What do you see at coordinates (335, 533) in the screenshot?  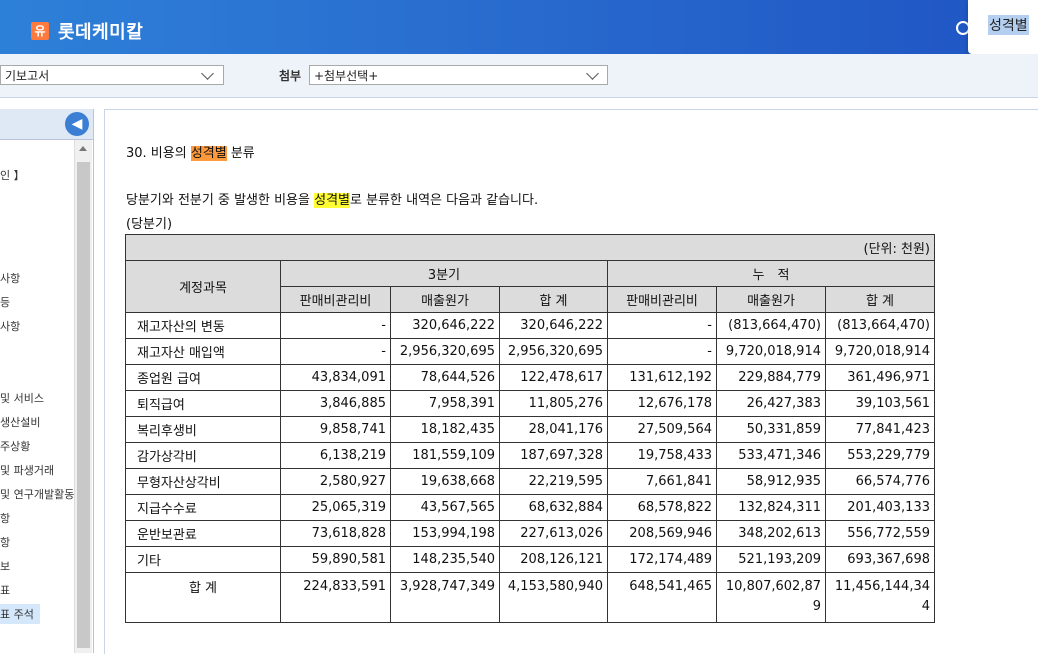 I see `table-cell: 73,618,828` at bounding box center [335, 533].